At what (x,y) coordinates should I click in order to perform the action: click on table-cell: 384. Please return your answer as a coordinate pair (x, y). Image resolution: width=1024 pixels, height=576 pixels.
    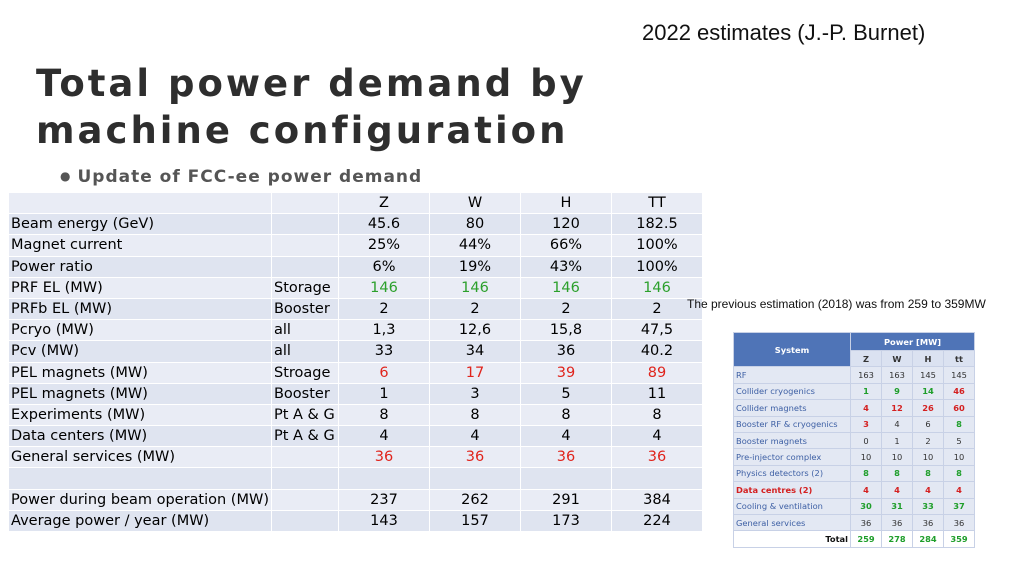
    Looking at the image, I should click on (656, 499).